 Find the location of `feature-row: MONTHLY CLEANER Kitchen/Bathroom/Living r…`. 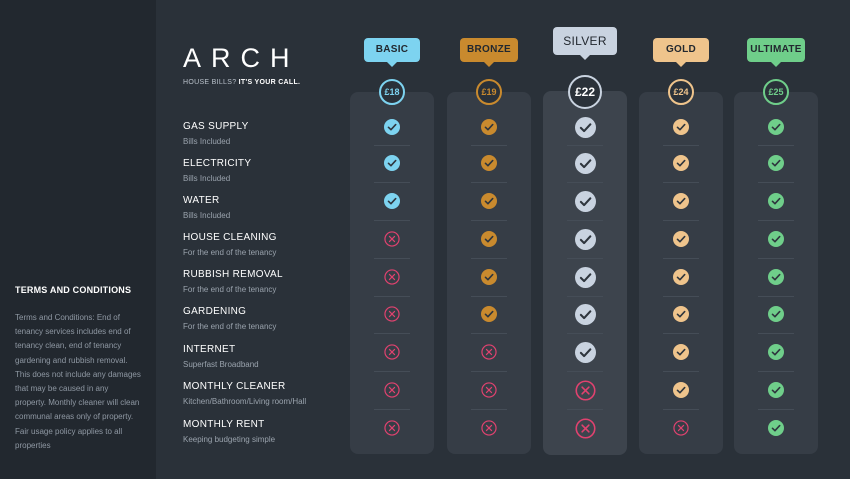

feature-row: MONTHLY CLEANER Kitchen/Bathroom/Living r… is located at coordinates (268, 394).